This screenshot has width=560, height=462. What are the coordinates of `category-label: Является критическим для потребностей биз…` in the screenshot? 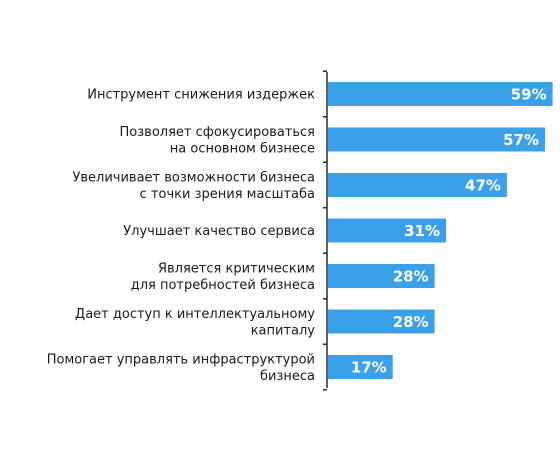 It's located at (223, 277).